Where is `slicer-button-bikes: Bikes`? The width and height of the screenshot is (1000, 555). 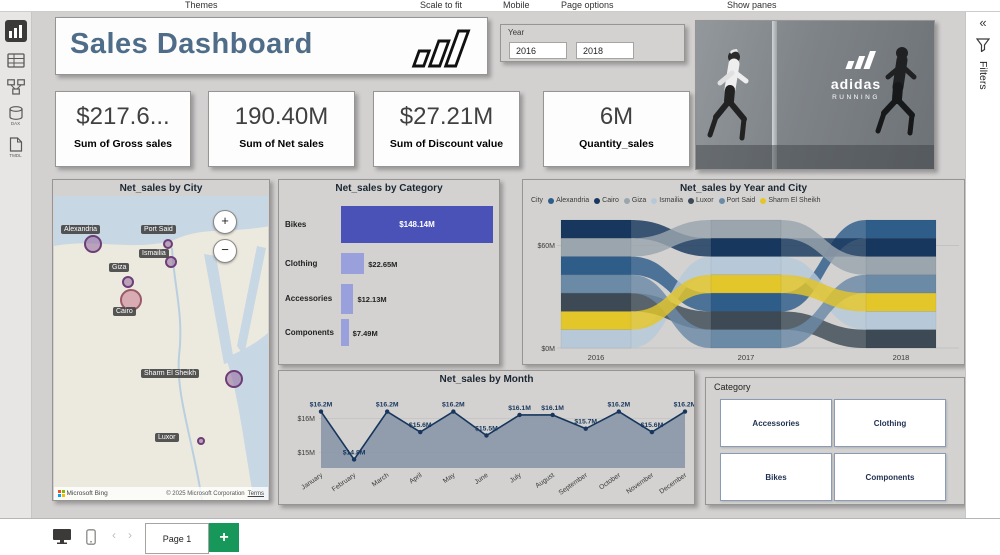
slicer-button-bikes: Bikes is located at coordinates (776, 477).